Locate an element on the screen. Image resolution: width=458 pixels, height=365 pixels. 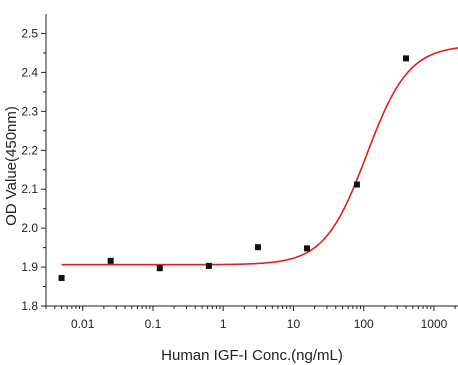
y-axis-ticks: 1.8 1.9 2.0 2.1 2.2 2.3 2.4 2.5 is located at coordinates (33, 169).